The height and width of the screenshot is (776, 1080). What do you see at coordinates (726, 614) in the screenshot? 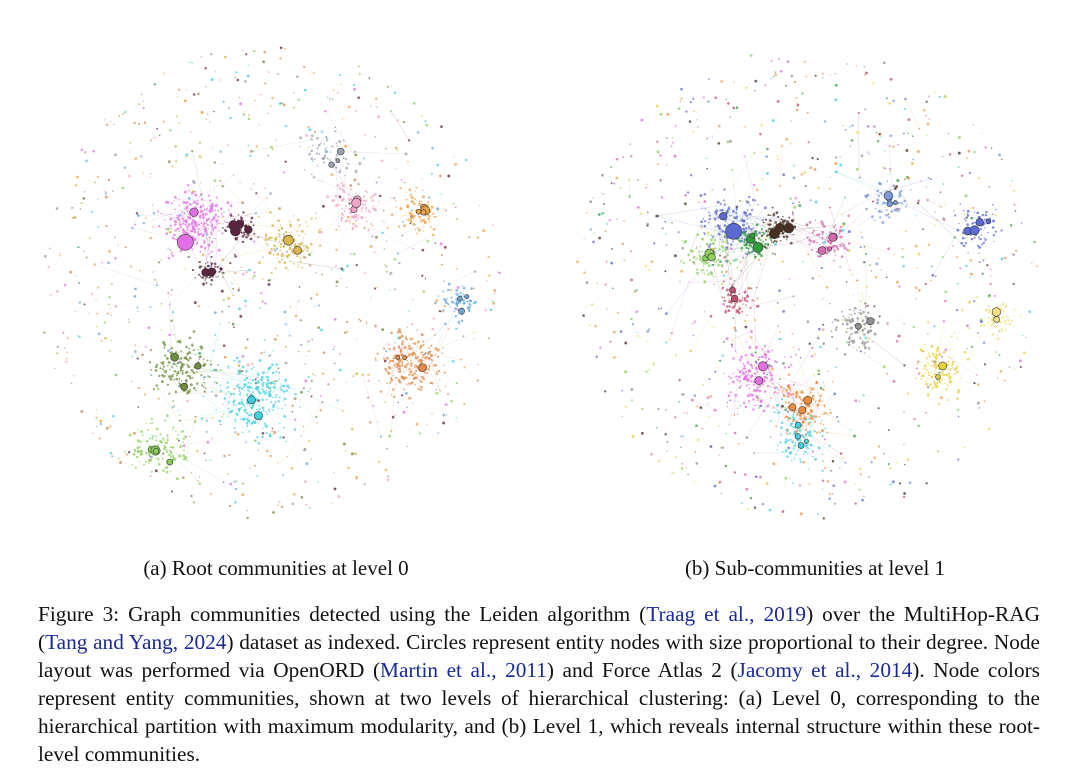
I see `citation-traag-link: Traag et al., 2019` at bounding box center [726, 614].